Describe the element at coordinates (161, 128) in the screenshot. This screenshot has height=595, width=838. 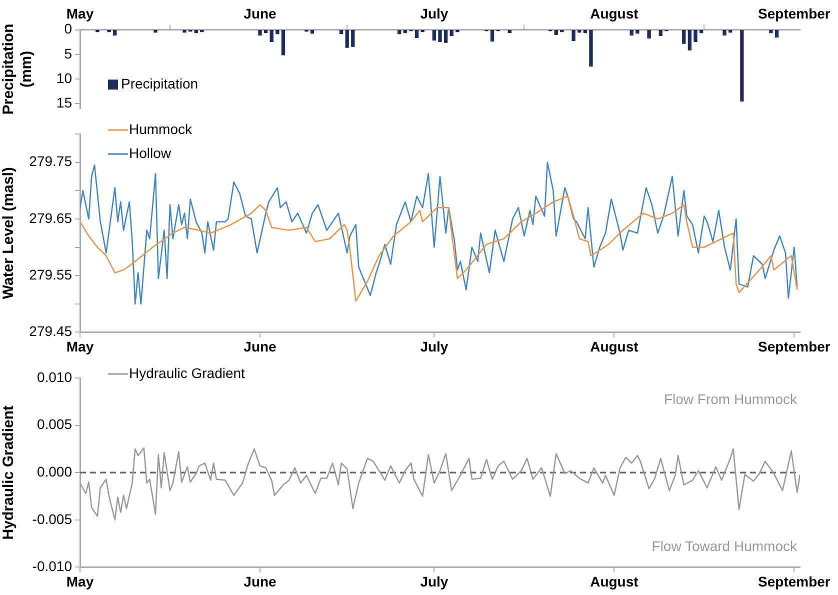
I see `legend-label: Hummock` at that location.